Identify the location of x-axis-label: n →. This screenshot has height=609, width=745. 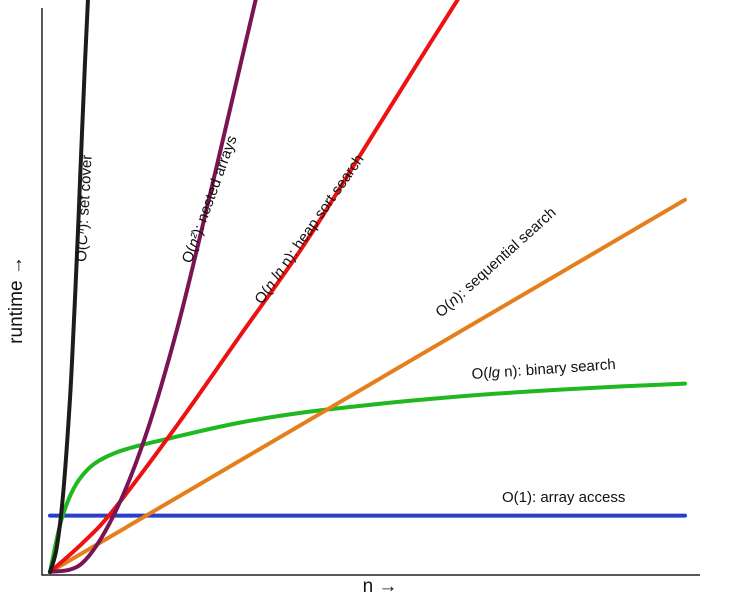
(380, 586).